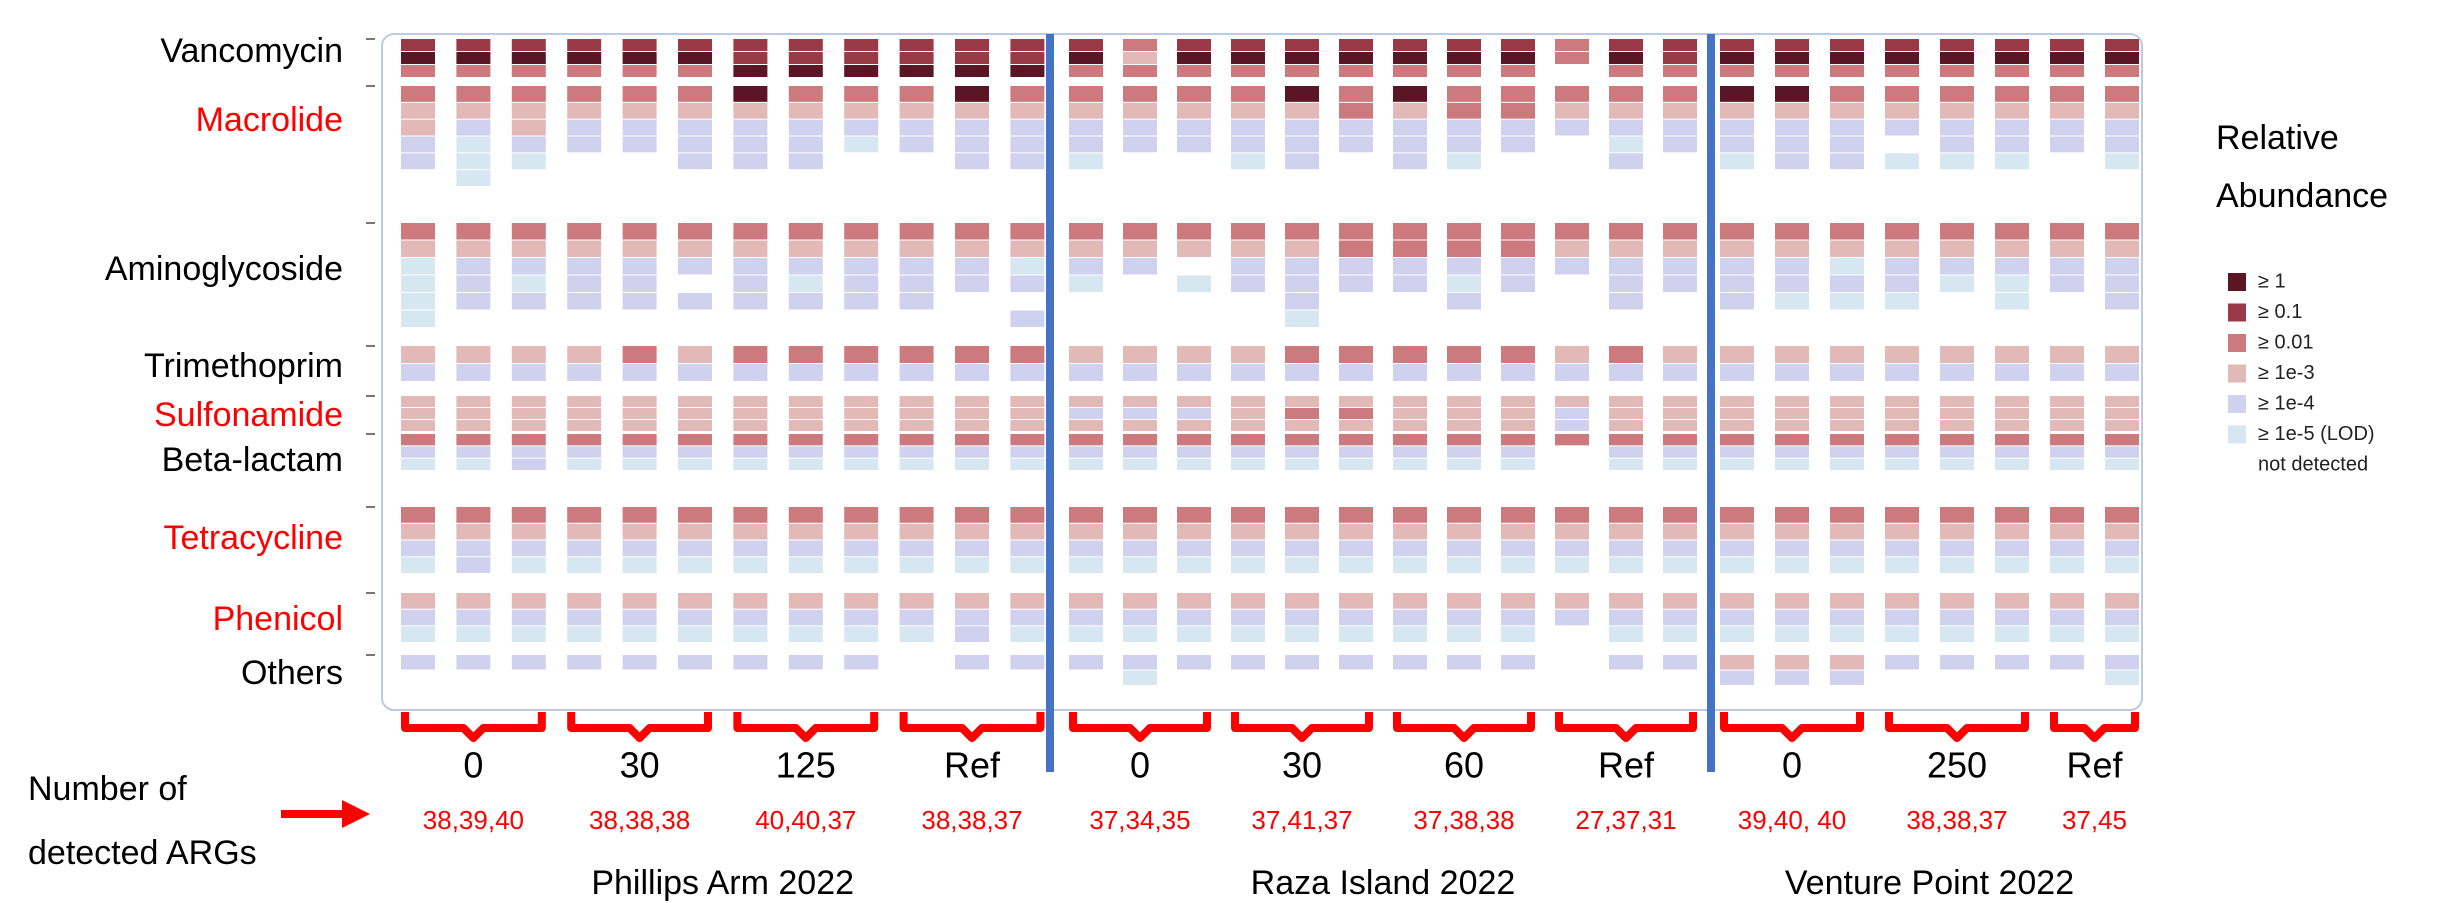 Image resolution: width=2446 pixels, height=903 pixels. Describe the element at coordinates (142, 853) in the screenshot. I see `counts-title: detected ARGs` at that location.